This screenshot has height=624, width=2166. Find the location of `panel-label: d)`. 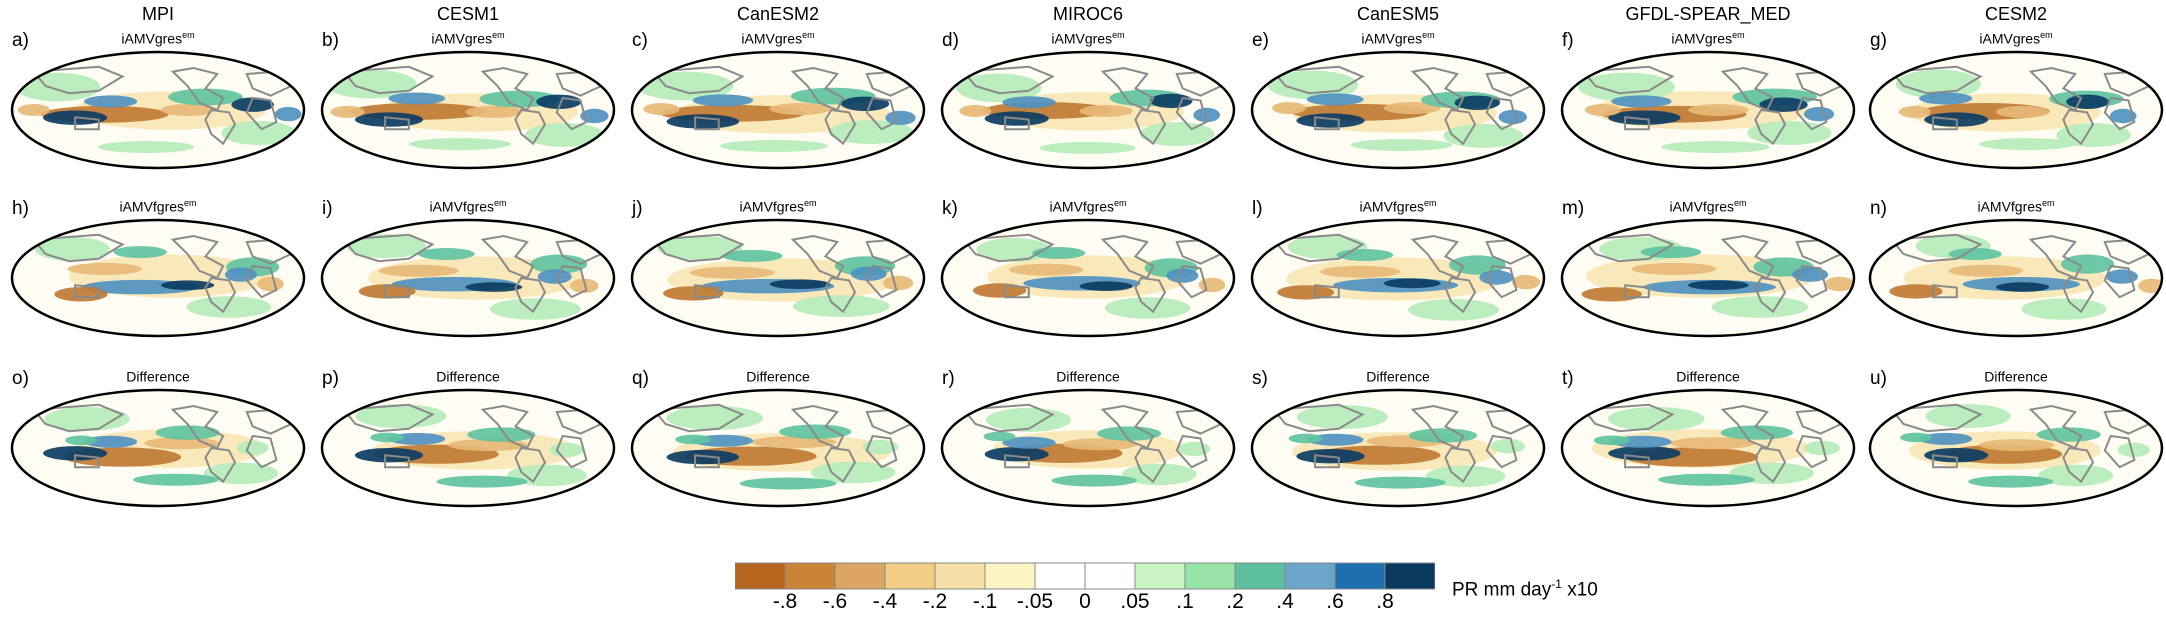

panel-label: d) is located at coordinates (950, 40).